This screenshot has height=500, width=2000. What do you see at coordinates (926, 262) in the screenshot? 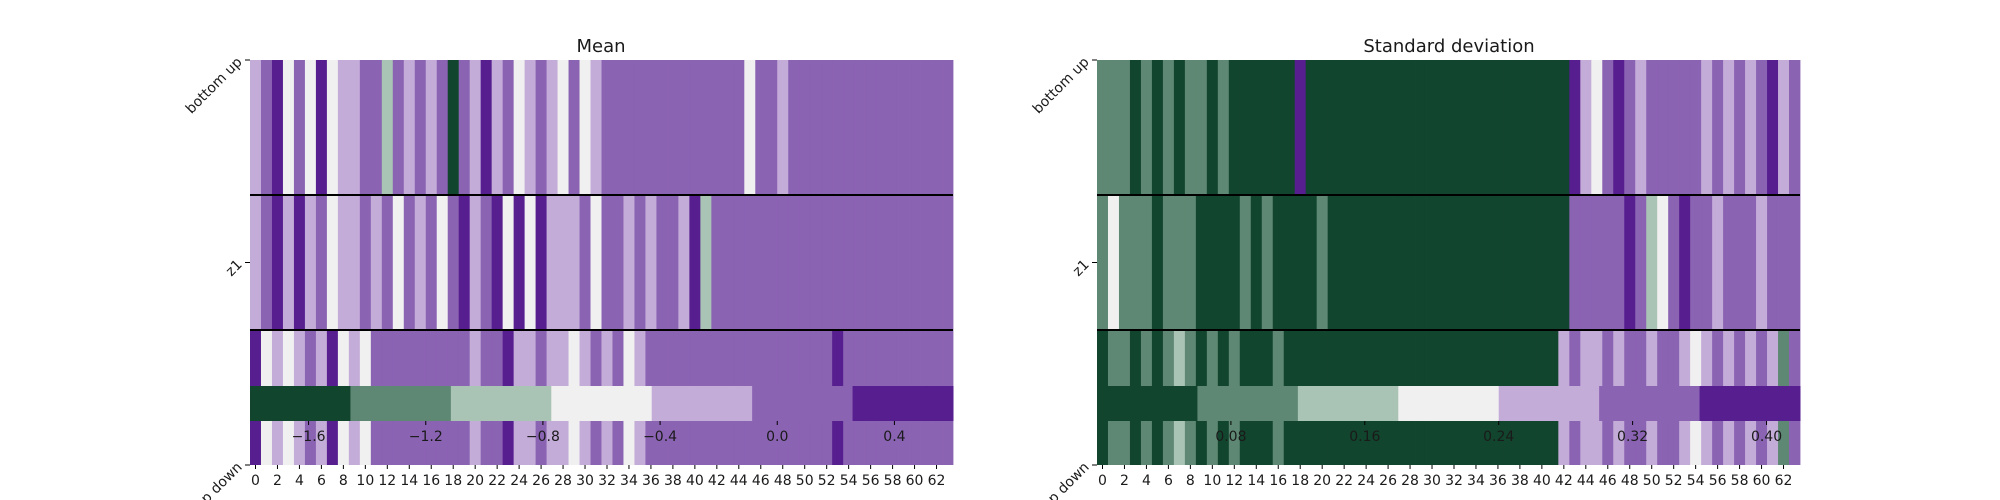
I see `mean-cell-r1-c61` at bounding box center [926, 262].